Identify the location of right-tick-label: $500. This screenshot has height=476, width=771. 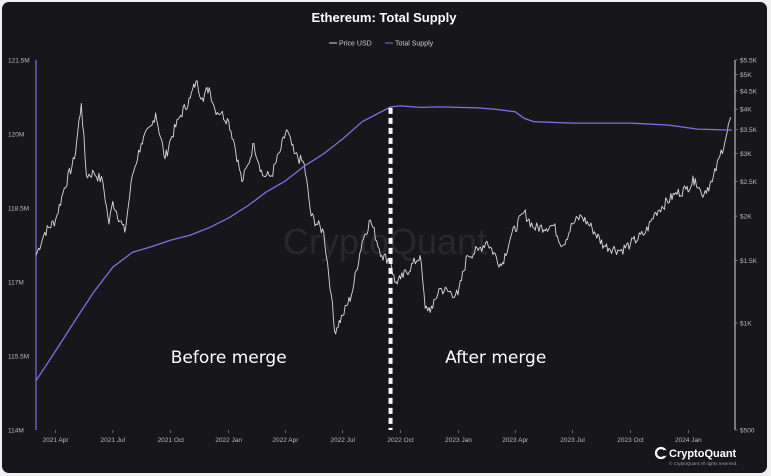
(747, 431).